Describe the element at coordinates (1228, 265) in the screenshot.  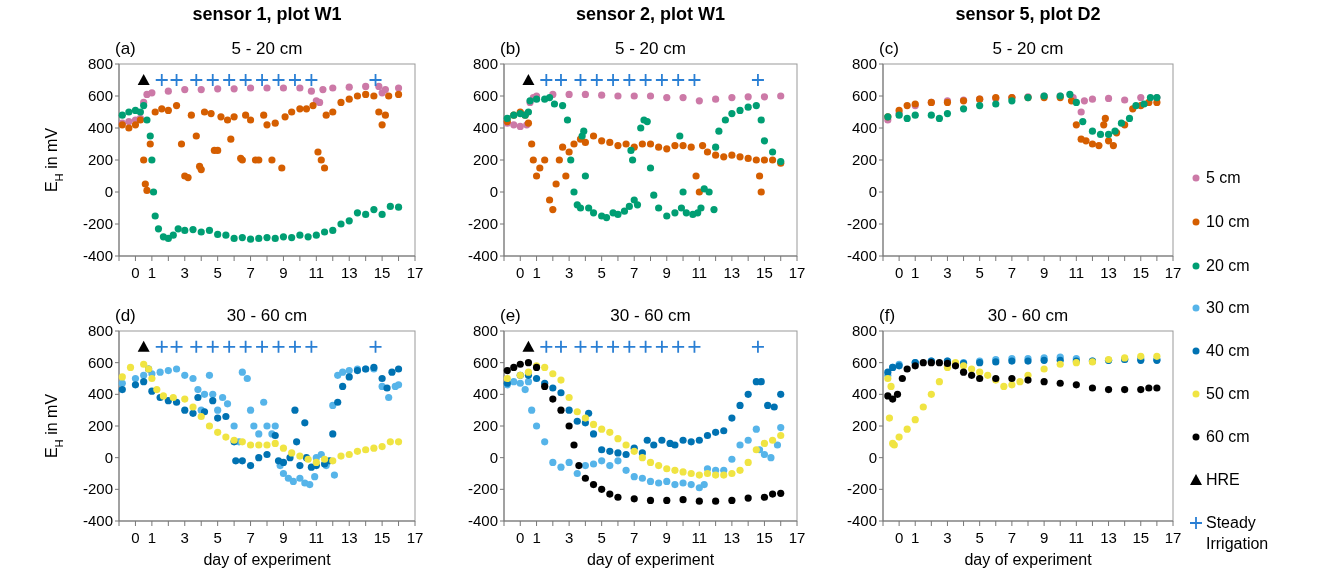
I see `legend-label: 20 cm` at that location.